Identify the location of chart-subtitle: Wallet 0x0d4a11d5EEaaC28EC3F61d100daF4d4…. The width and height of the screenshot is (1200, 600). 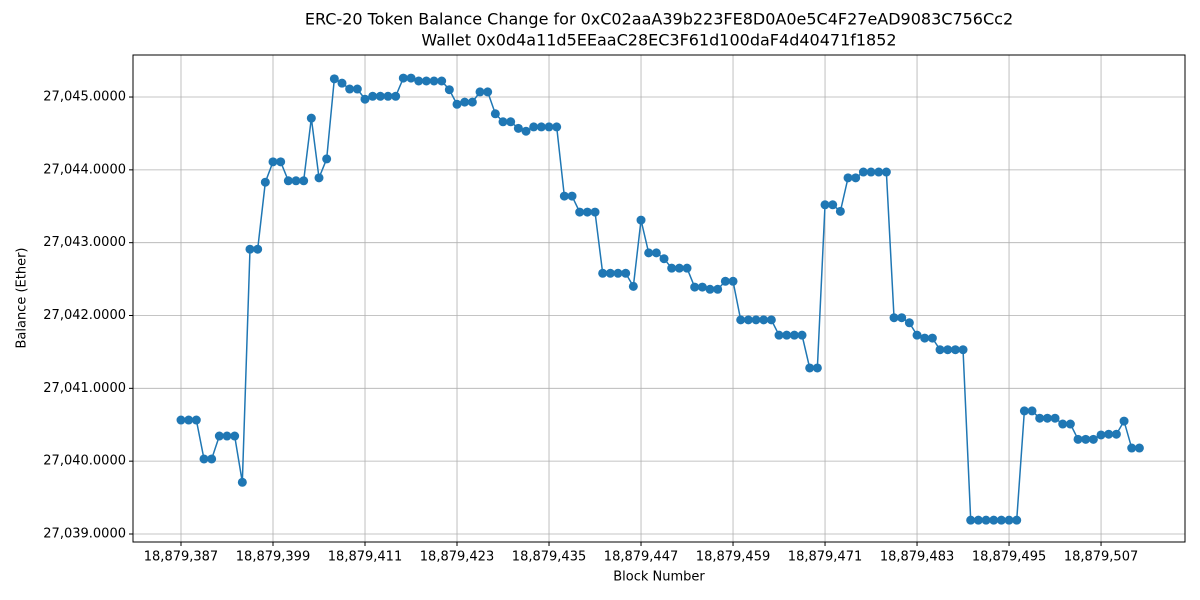
(658, 40).